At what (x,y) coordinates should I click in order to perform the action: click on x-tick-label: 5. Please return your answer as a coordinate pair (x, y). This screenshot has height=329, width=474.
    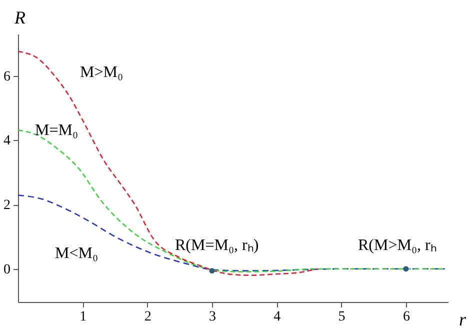
    Looking at the image, I should click on (342, 317).